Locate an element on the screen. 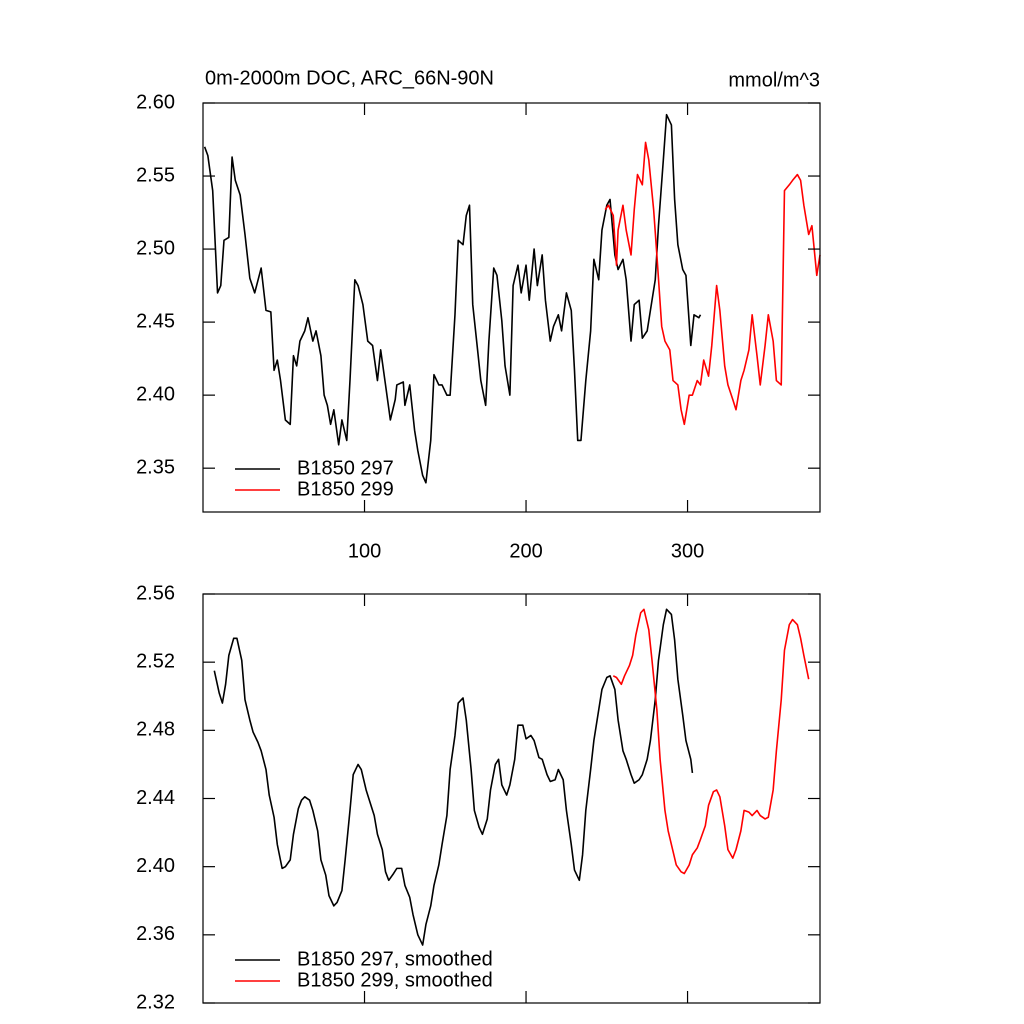  y-tick-label: 2.32 is located at coordinates (155, 1002).